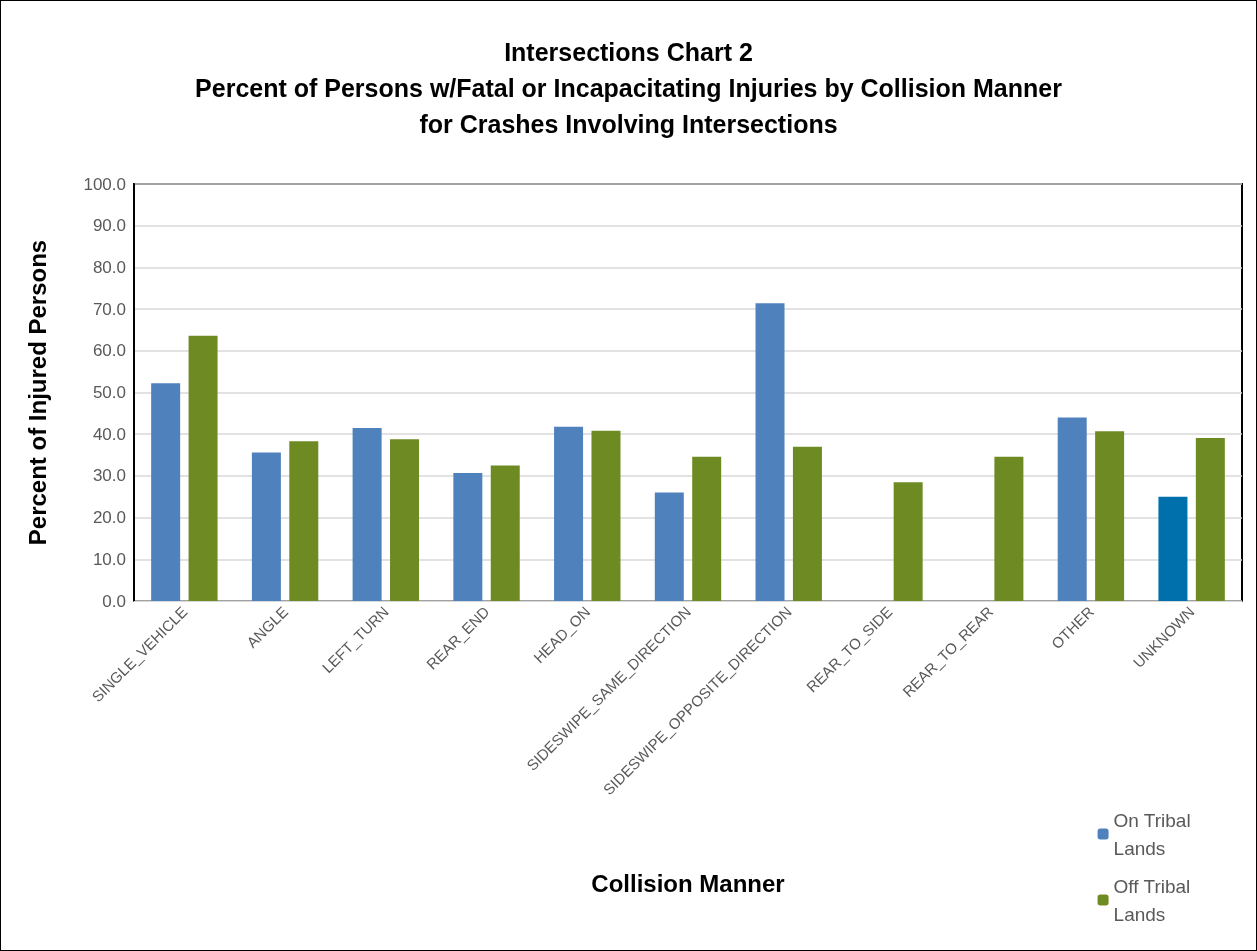 The image size is (1257, 951). What do you see at coordinates (1152, 834) in the screenshot?
I see `legend-label: On Tribal Lands` at bounding box center [1152, 834].